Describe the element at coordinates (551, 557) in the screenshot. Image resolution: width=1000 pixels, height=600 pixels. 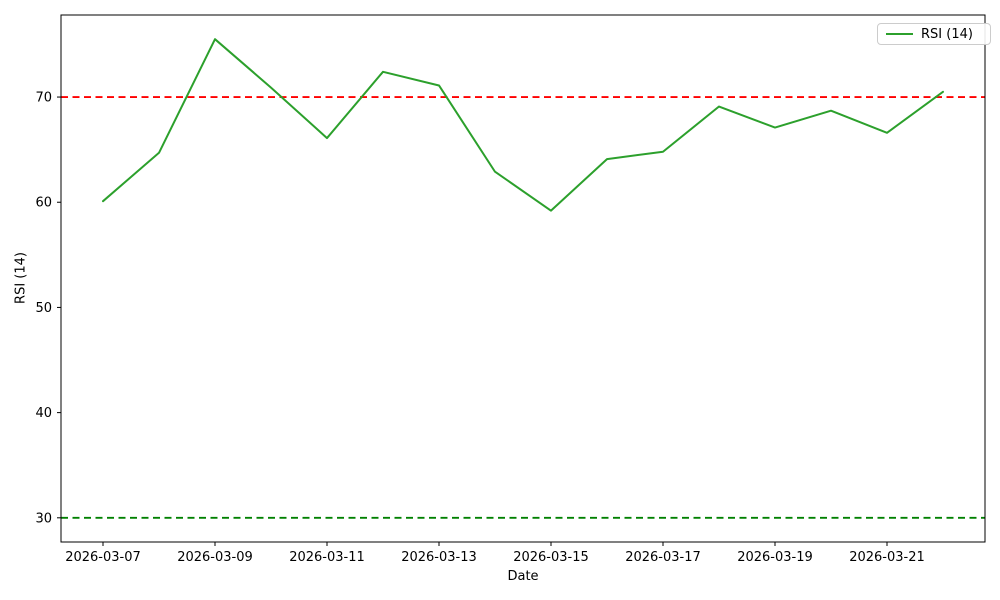
I see `x-tick-label: 2026-03-15` at that location.